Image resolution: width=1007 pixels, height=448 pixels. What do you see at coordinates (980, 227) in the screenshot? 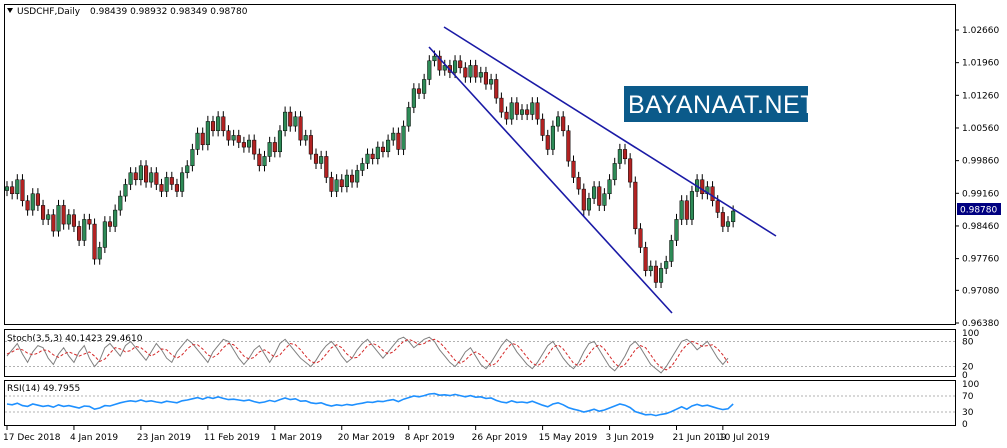
I see `price-tick-label: 0.98460` at bounding box center [980, 227].